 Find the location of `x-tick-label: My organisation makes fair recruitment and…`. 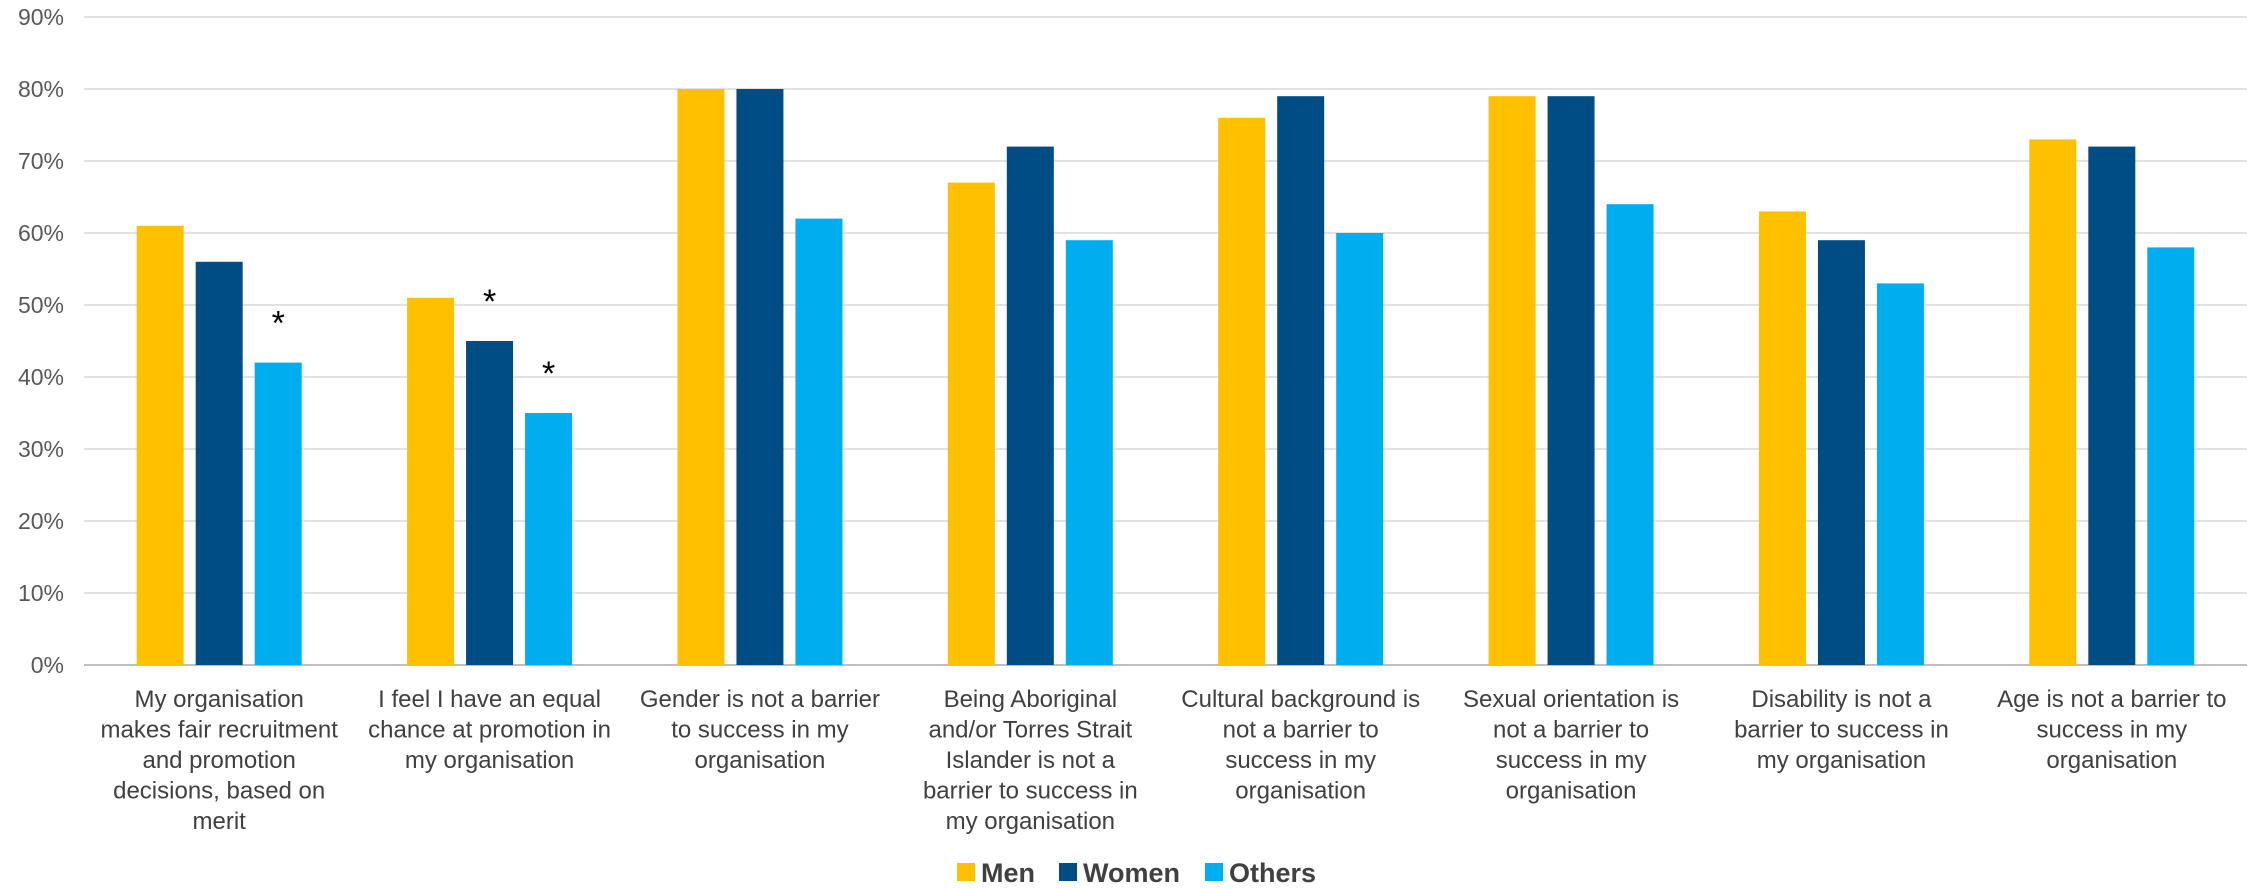

x-tick-label: My organisation makes fair recruitment and… is located at coordinates (219, 760).